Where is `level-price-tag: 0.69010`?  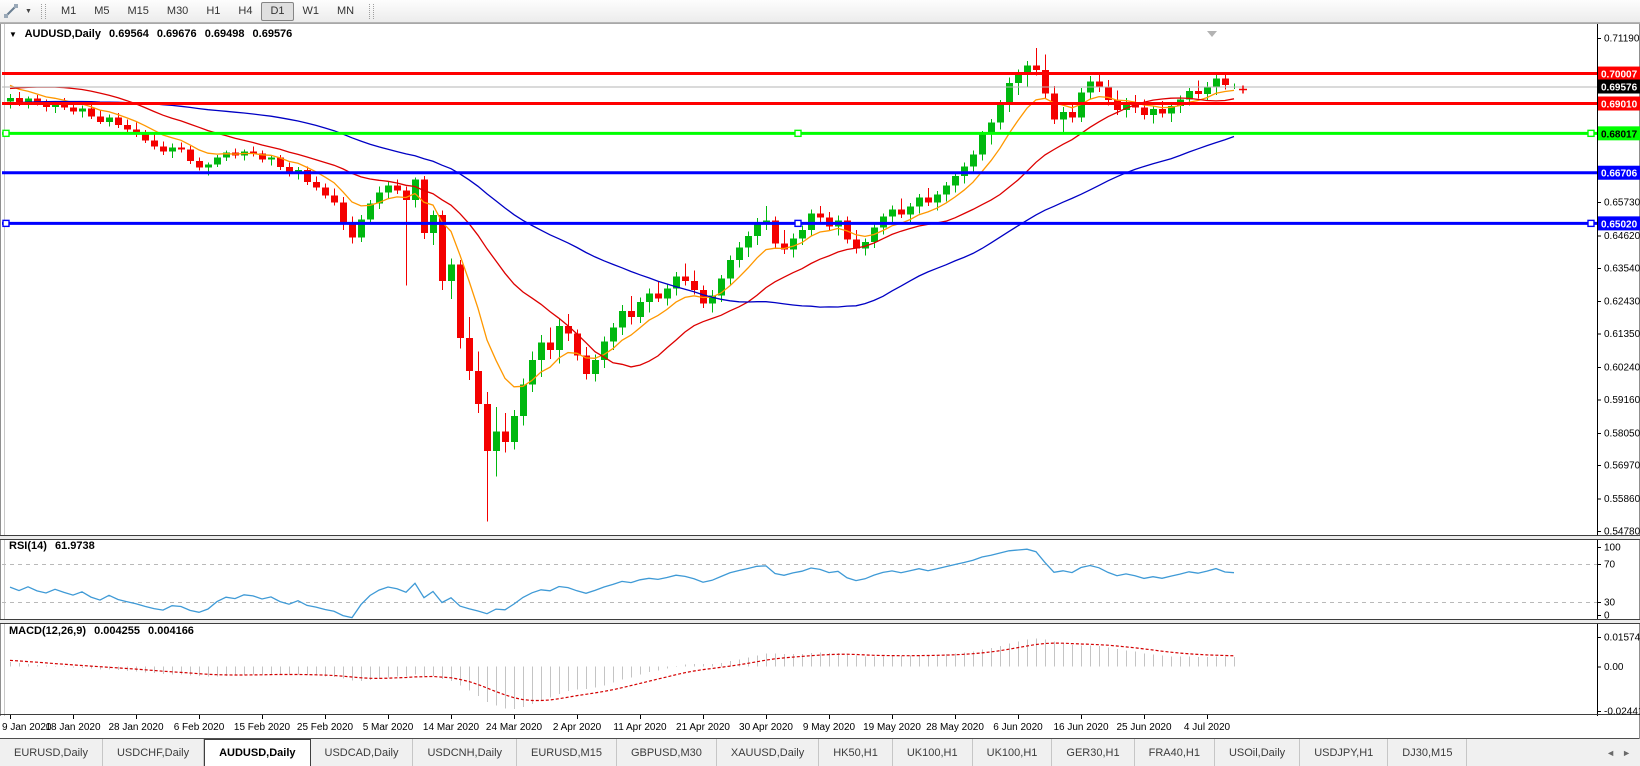
level-price-tag: 0.69010 is located at coordinates (1619, 103).